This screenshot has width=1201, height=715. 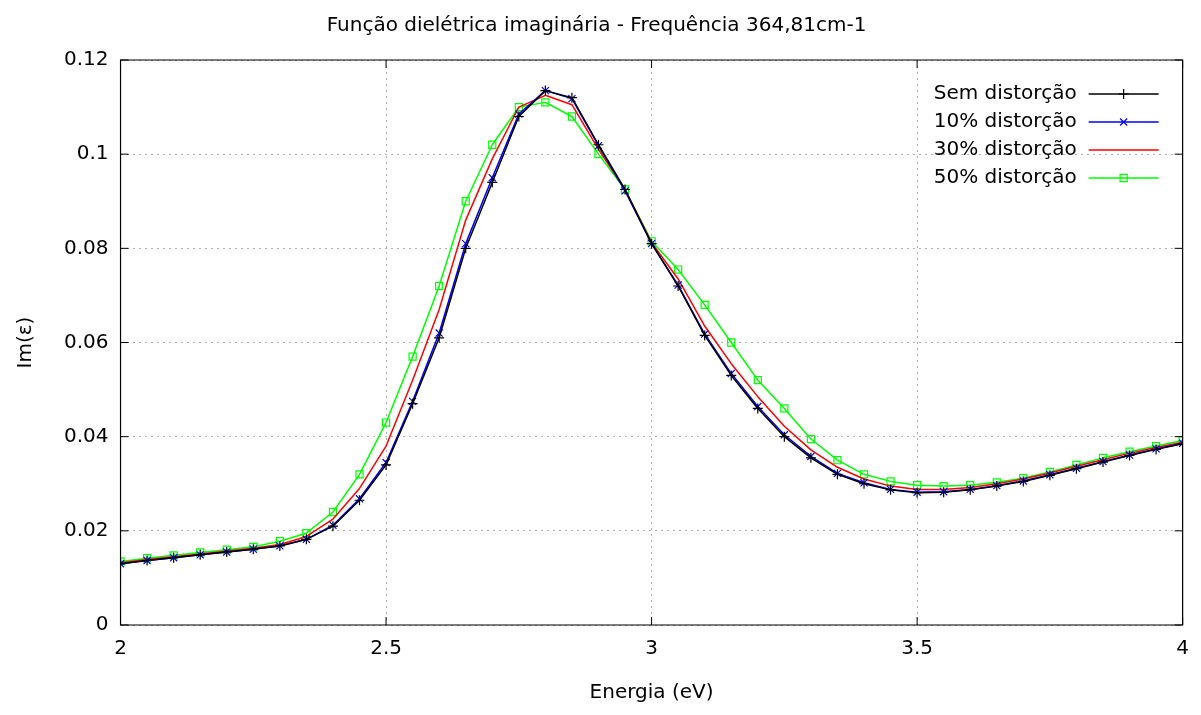 I want to click on legend-label: 30% distorção, so click(x=1005, y=148).